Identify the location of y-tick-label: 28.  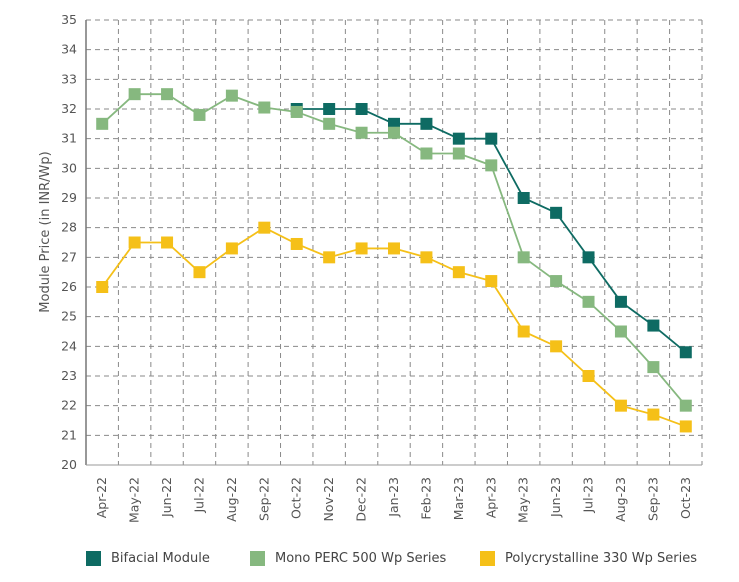
(69, 227).